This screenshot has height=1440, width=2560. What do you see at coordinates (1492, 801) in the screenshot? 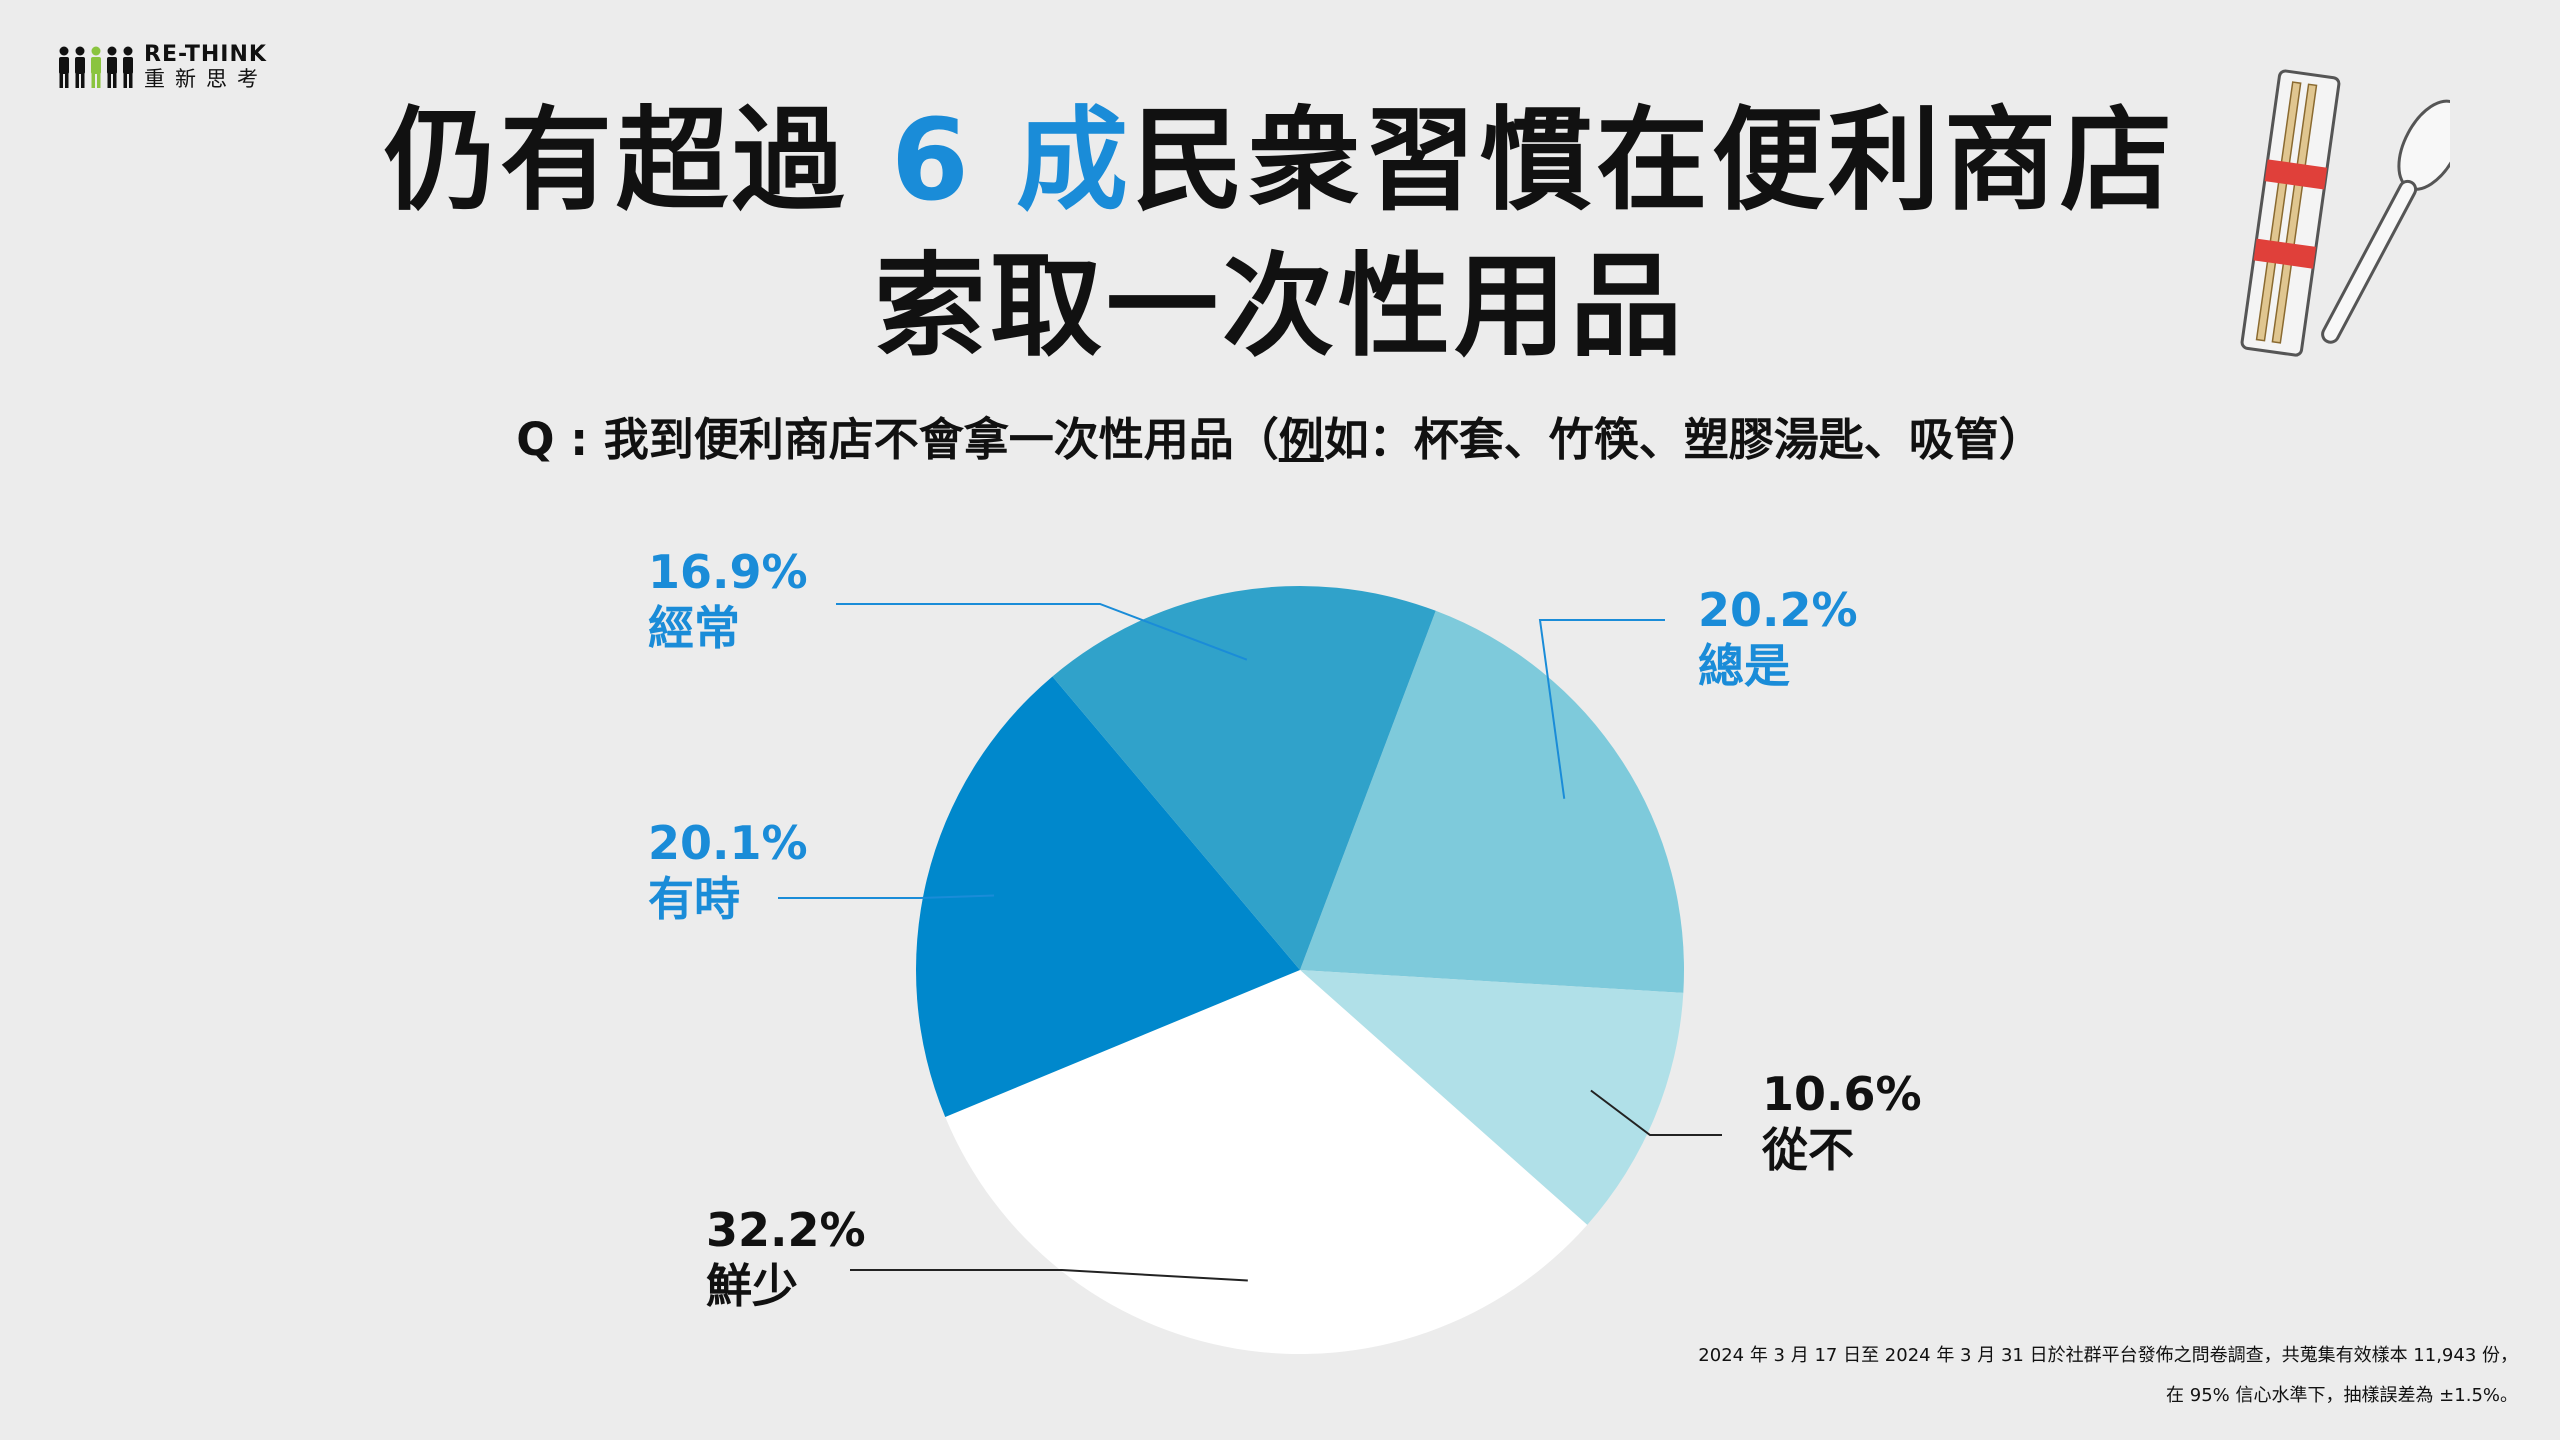
I see `pie-slice-always` at bounding box center [1492, 801].